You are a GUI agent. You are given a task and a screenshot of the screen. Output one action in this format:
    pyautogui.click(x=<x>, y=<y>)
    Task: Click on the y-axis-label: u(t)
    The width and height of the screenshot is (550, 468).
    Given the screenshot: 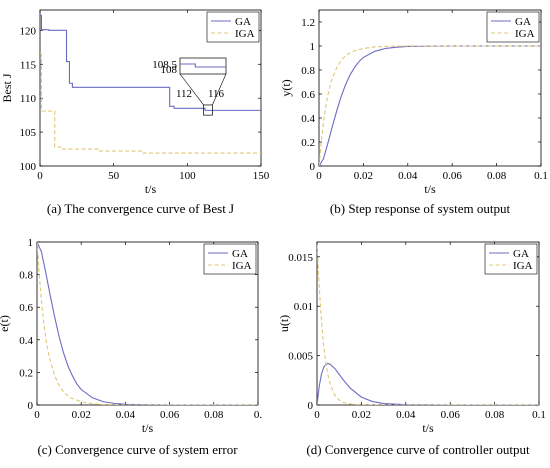 What is the action you would take?
    pyautogui.click(x=284, y=323)
    